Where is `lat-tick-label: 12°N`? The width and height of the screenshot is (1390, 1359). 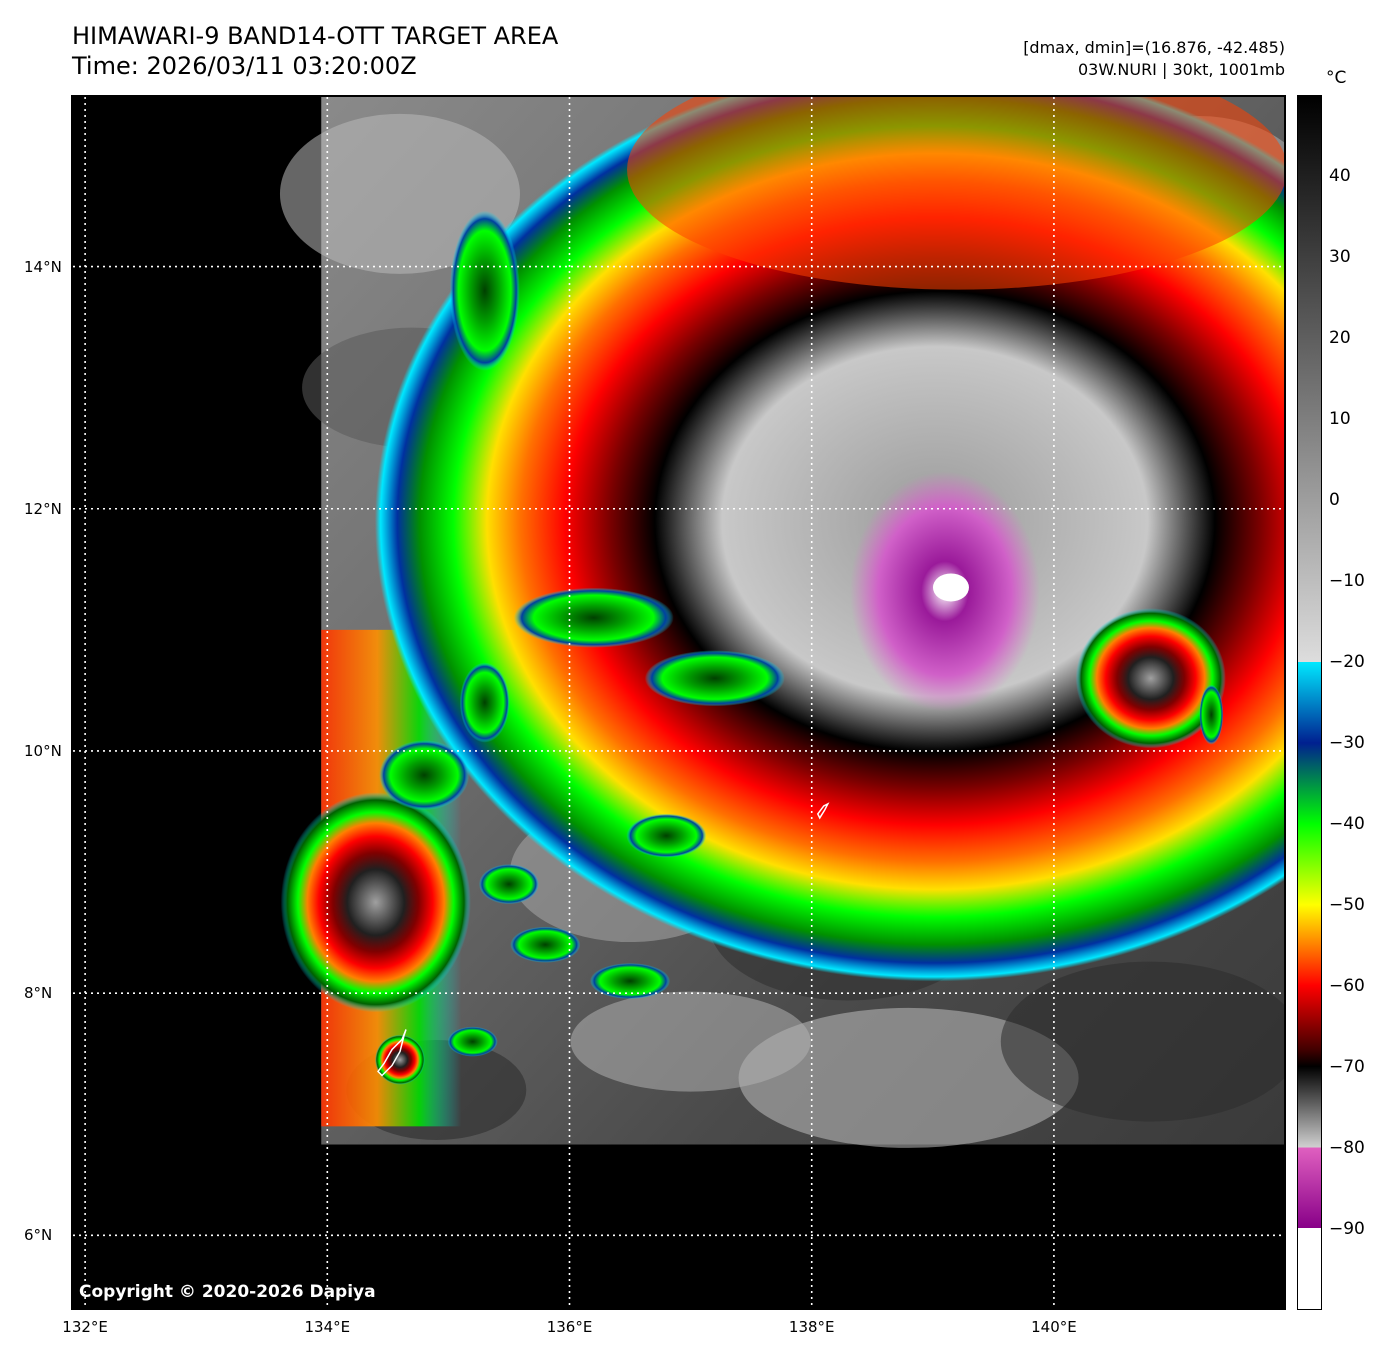 lat-tick-label: 12°N is located at coordinates (43, 508).